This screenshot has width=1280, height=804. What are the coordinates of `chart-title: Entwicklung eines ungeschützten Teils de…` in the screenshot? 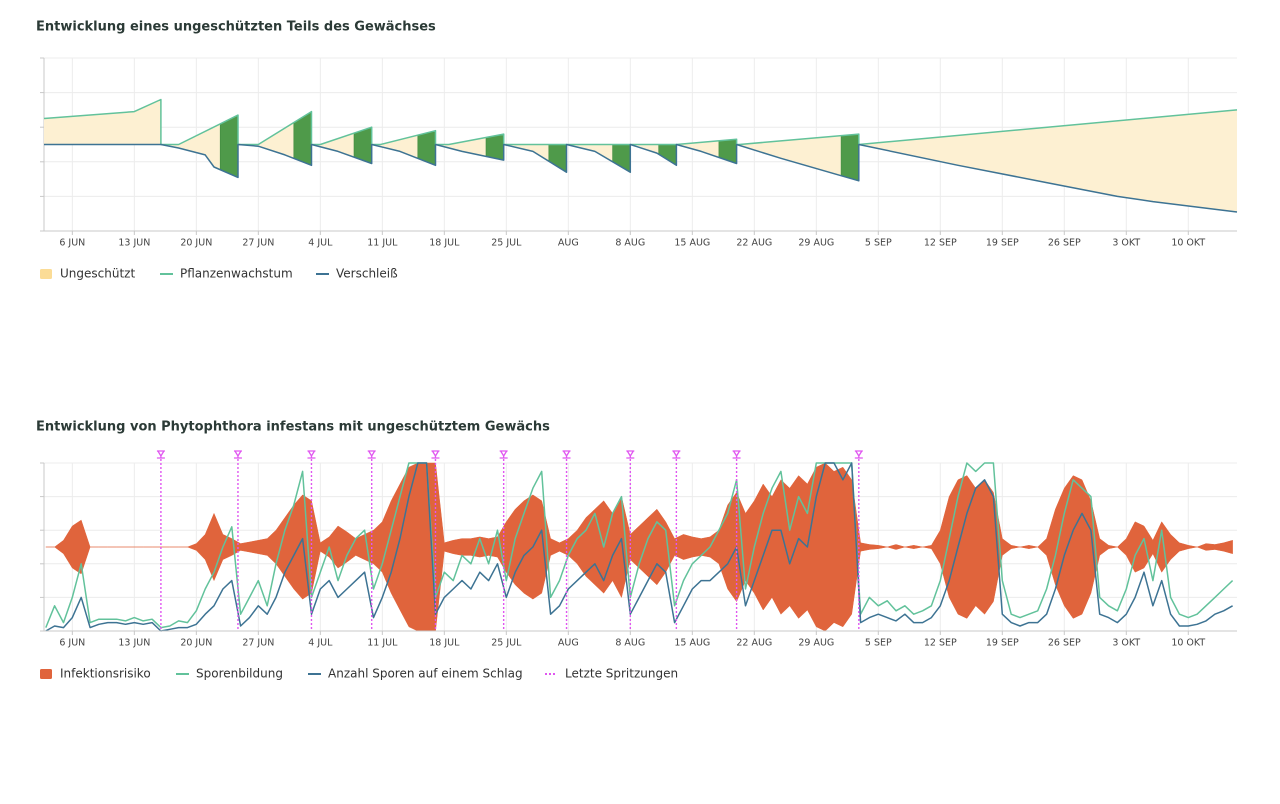 It's located at (236, 27).